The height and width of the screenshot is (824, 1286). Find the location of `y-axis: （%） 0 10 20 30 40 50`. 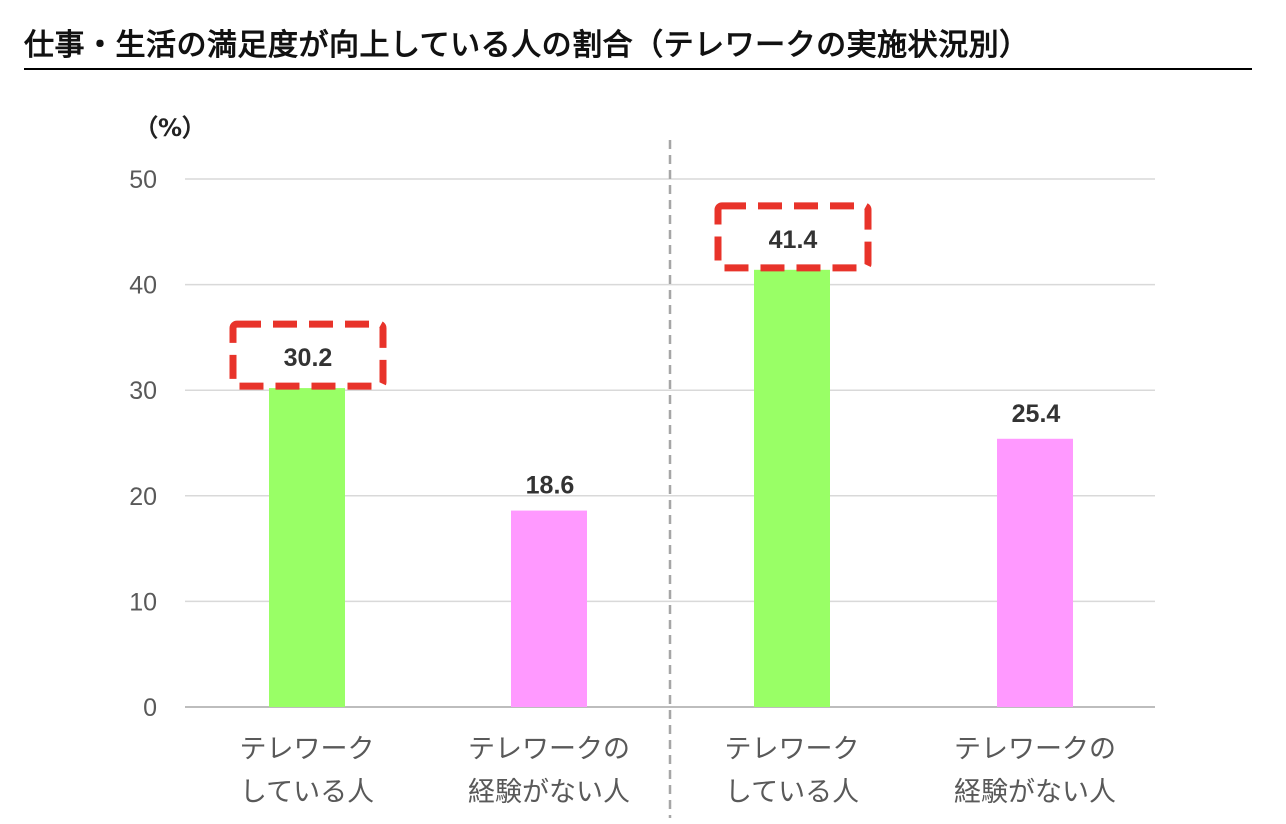

y-axis: （%） 0 10 20 30 40 50 is located at coordinates (167, 418).